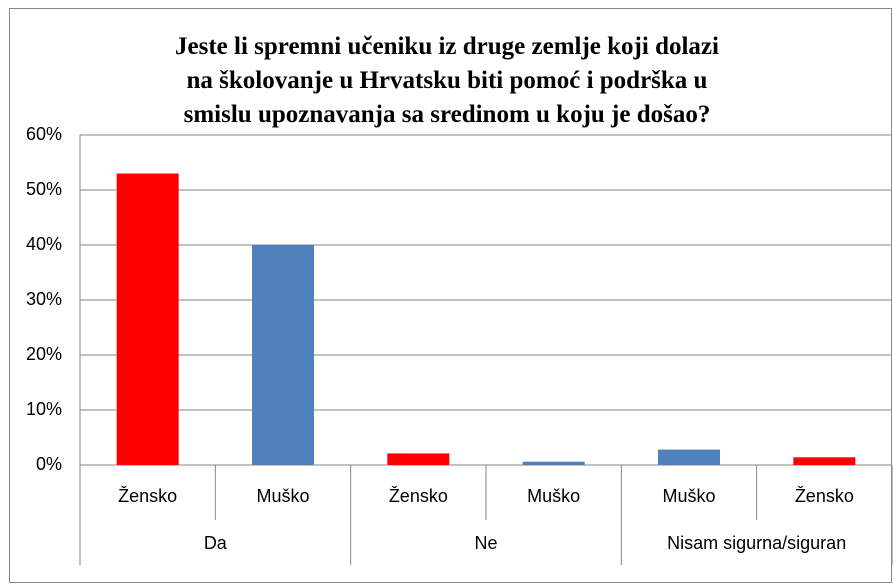 The image size is (894, 585). Describe the element at coordinates (44, 409) in the screenshot. I see `y-tick-label: 10%` at that location.